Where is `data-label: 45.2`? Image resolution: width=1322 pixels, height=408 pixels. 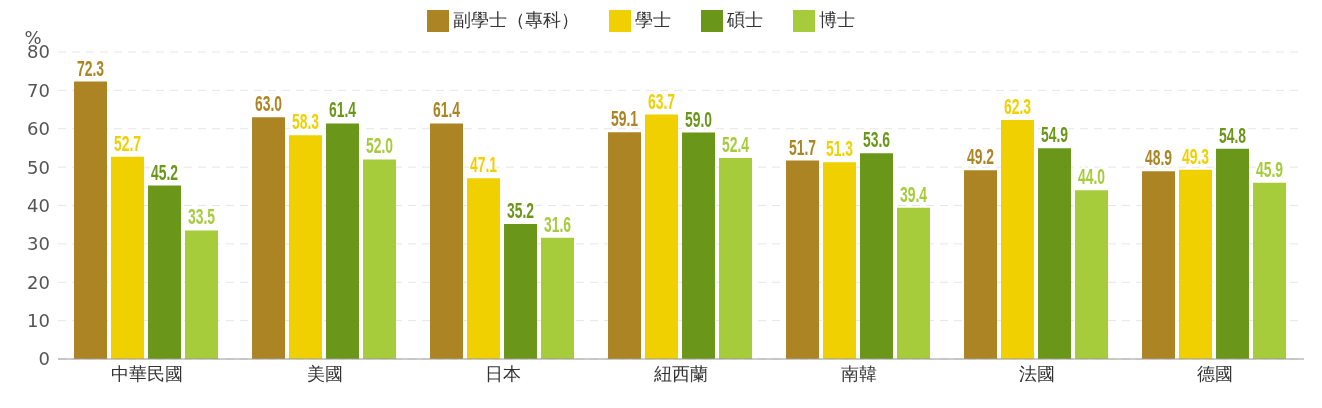 data-label: 45.2 is located at coordinates (172, 172).